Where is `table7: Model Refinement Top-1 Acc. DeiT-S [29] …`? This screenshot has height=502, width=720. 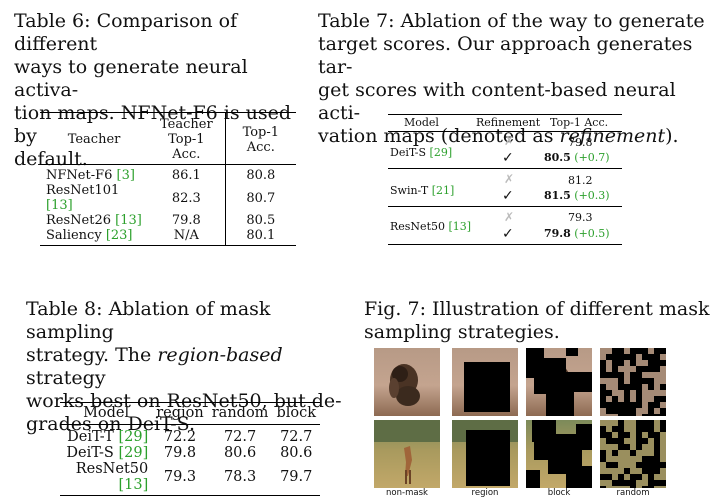 table7: Model Refinement Top-1 Acc. DeiT-S [29] … is located at coordinates (505, 180).